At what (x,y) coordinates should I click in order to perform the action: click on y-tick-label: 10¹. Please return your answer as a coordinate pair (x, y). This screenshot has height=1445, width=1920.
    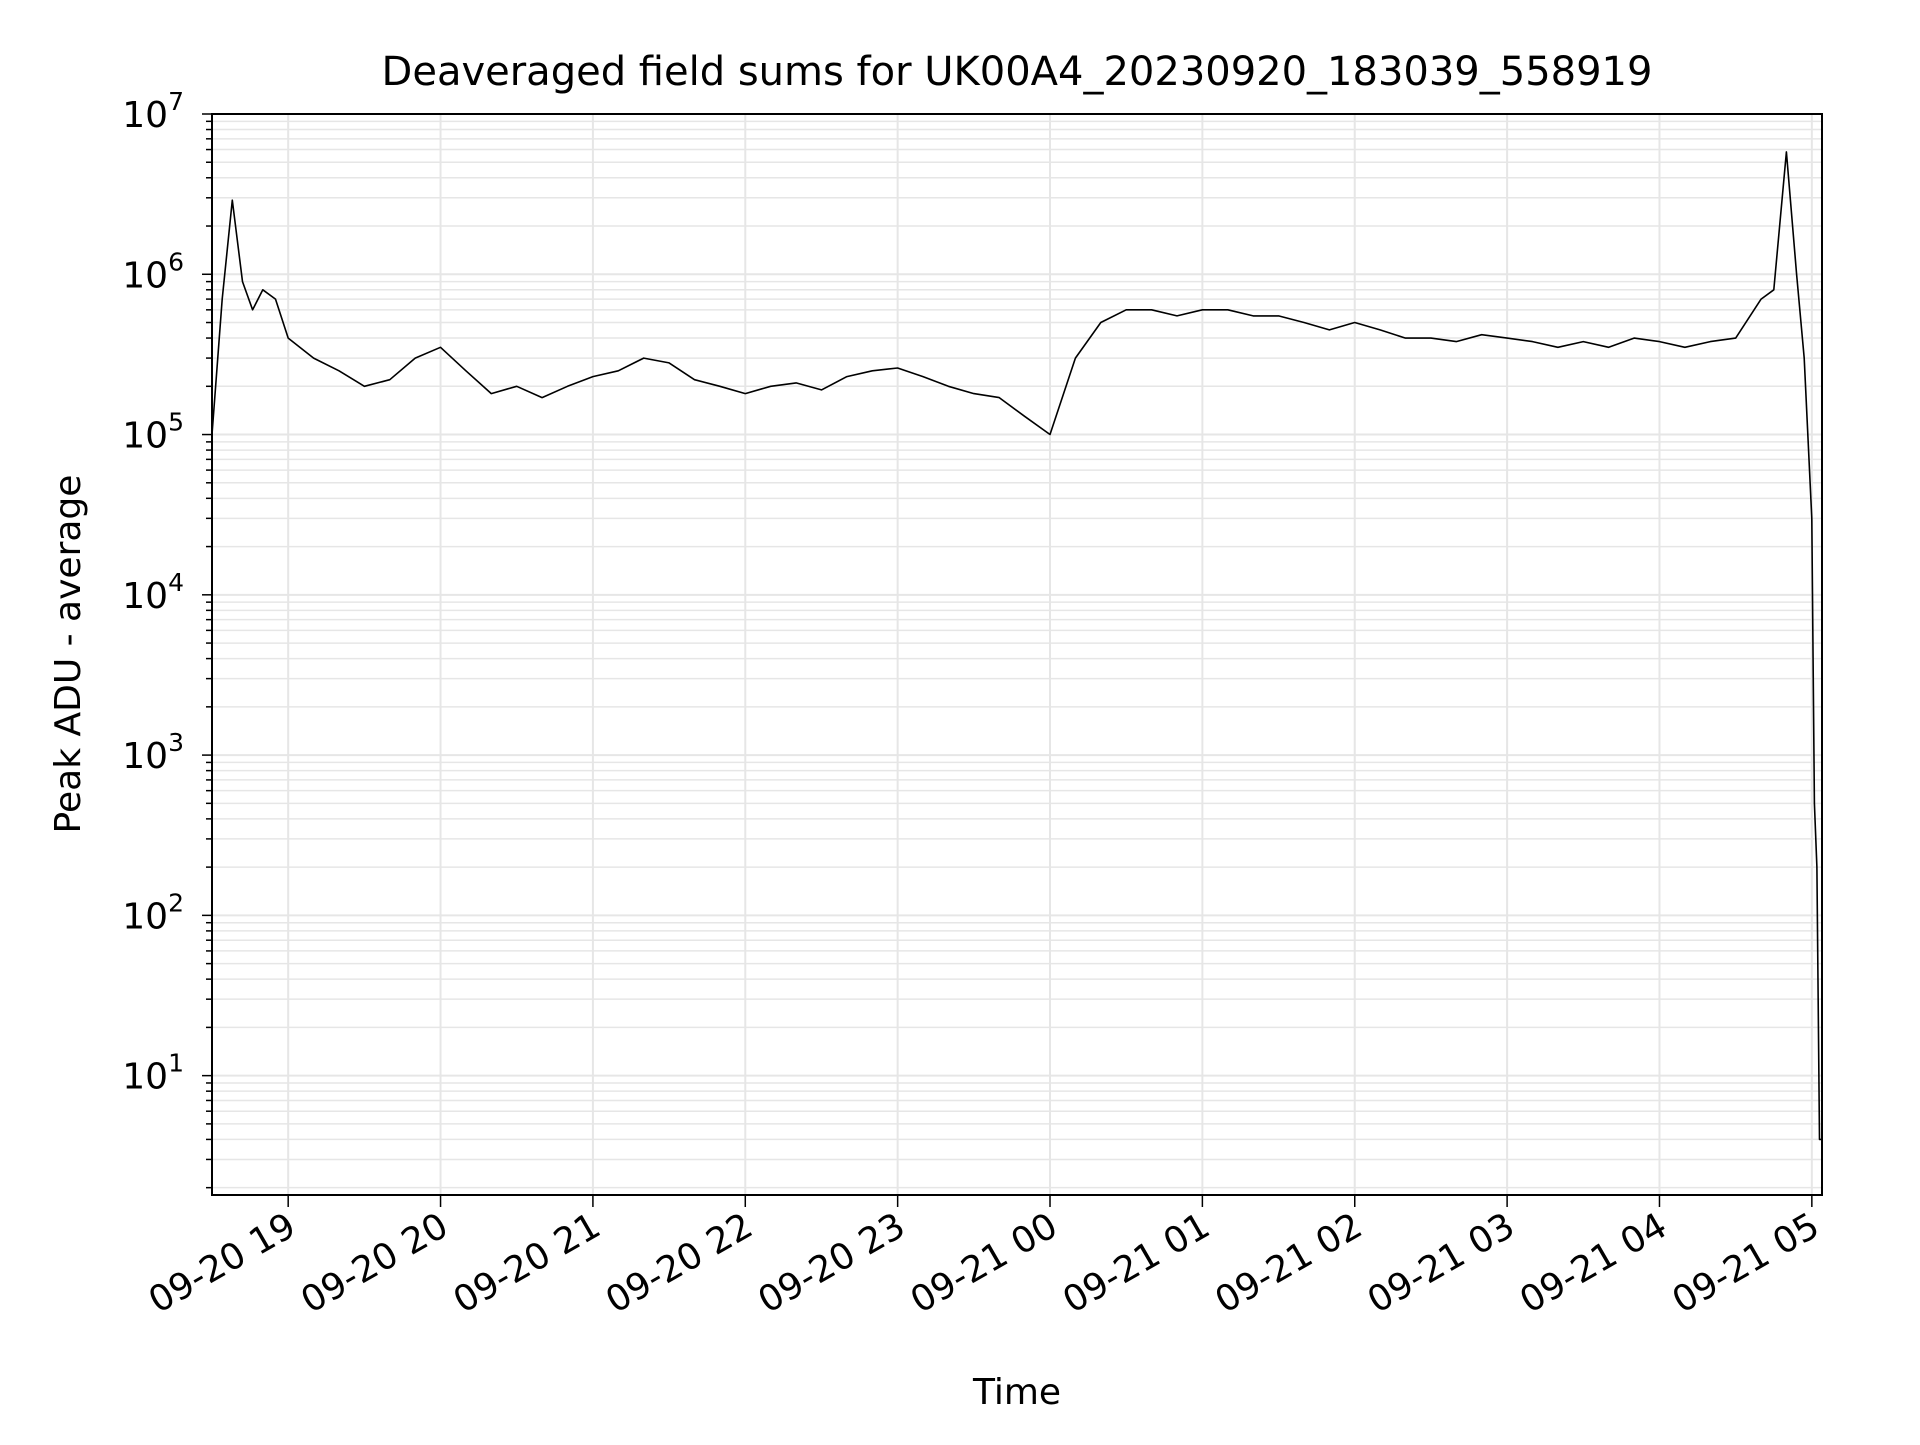
    Looking at the image, I should click on (153, 1073).